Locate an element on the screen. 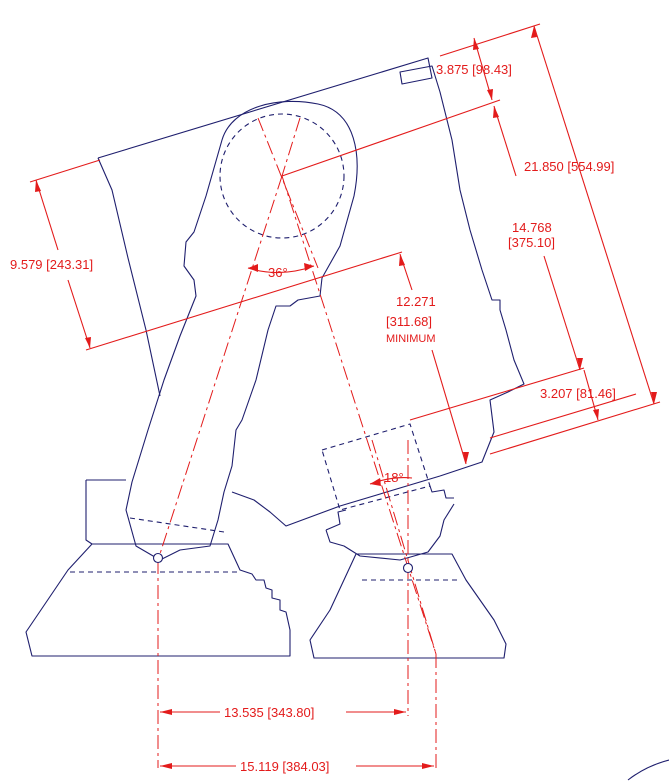 The width and height of the screenshot is (669, 782). clearance-label: 12.271 is located at coordinates (416, 301).